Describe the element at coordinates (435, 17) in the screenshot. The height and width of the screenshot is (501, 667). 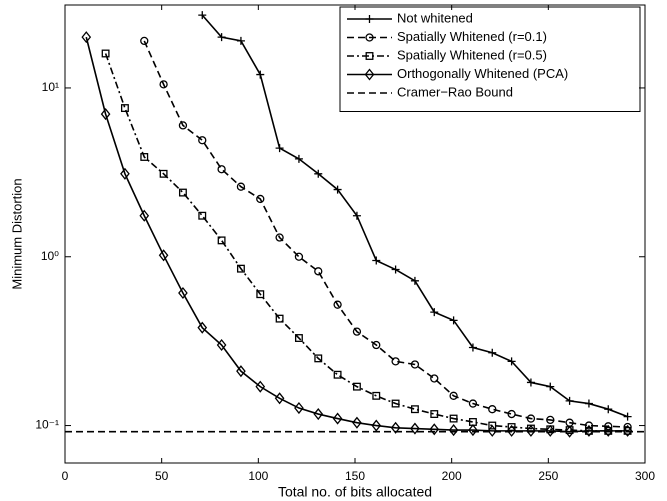
I see `legend-label: Not whitened` at that location.